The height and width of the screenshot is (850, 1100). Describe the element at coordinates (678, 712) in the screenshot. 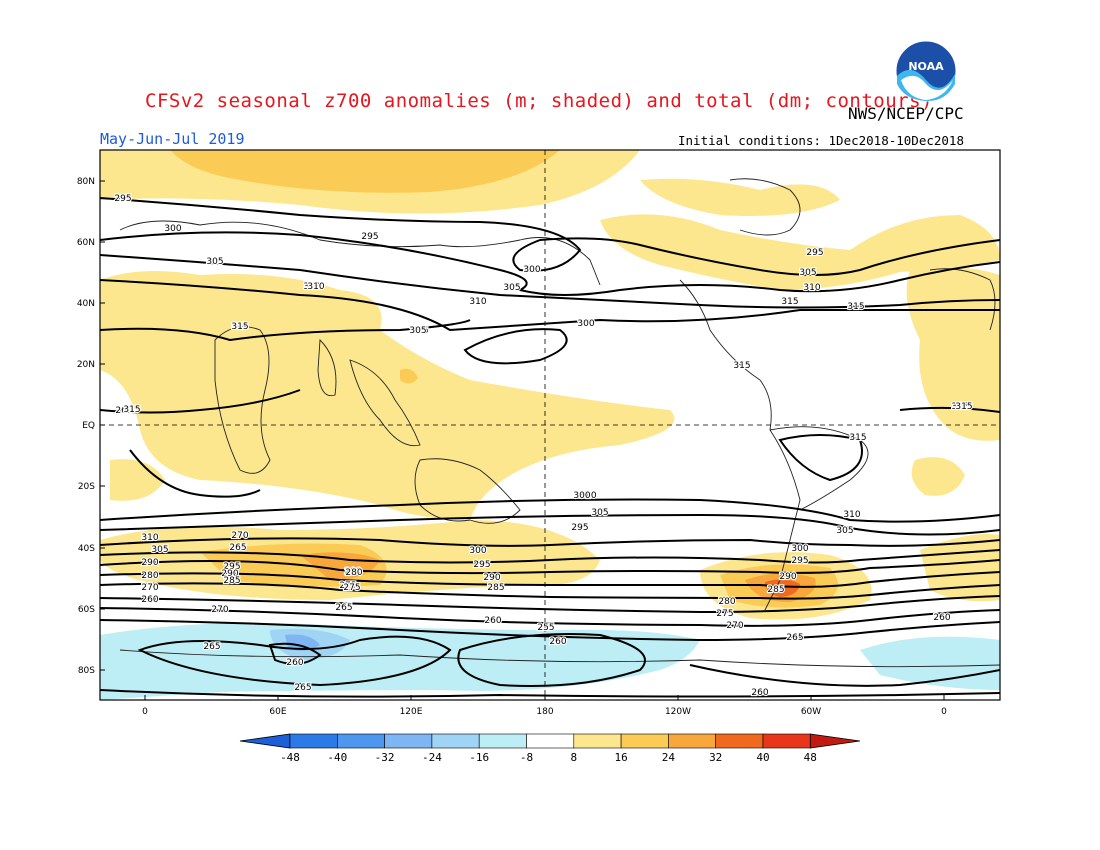

I see `lon-tick-label: 120W` at that location.